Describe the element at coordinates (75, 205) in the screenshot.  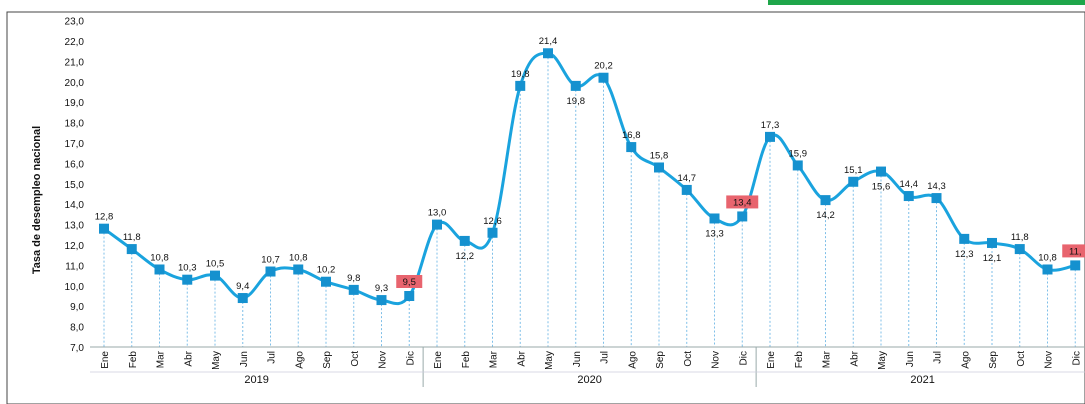
I see `y-tick-label: 14,0` at that location.